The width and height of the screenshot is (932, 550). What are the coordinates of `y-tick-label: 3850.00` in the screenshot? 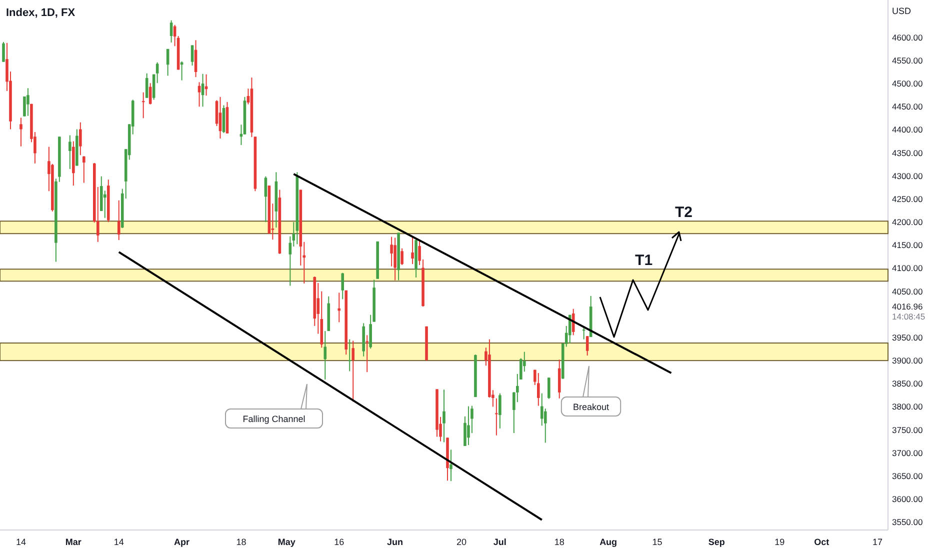 It's located at (907, 383).